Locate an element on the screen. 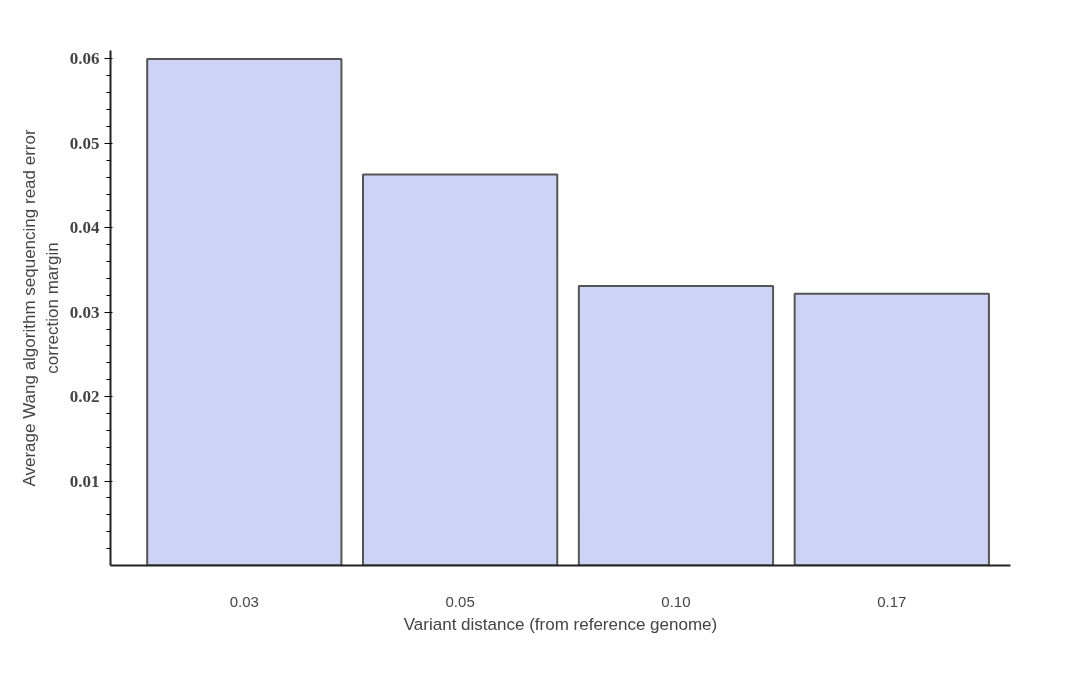 The width and height of the screenshot is (1080, 683). x-tick-label: 0.03 is located at coordinates (244, 601).